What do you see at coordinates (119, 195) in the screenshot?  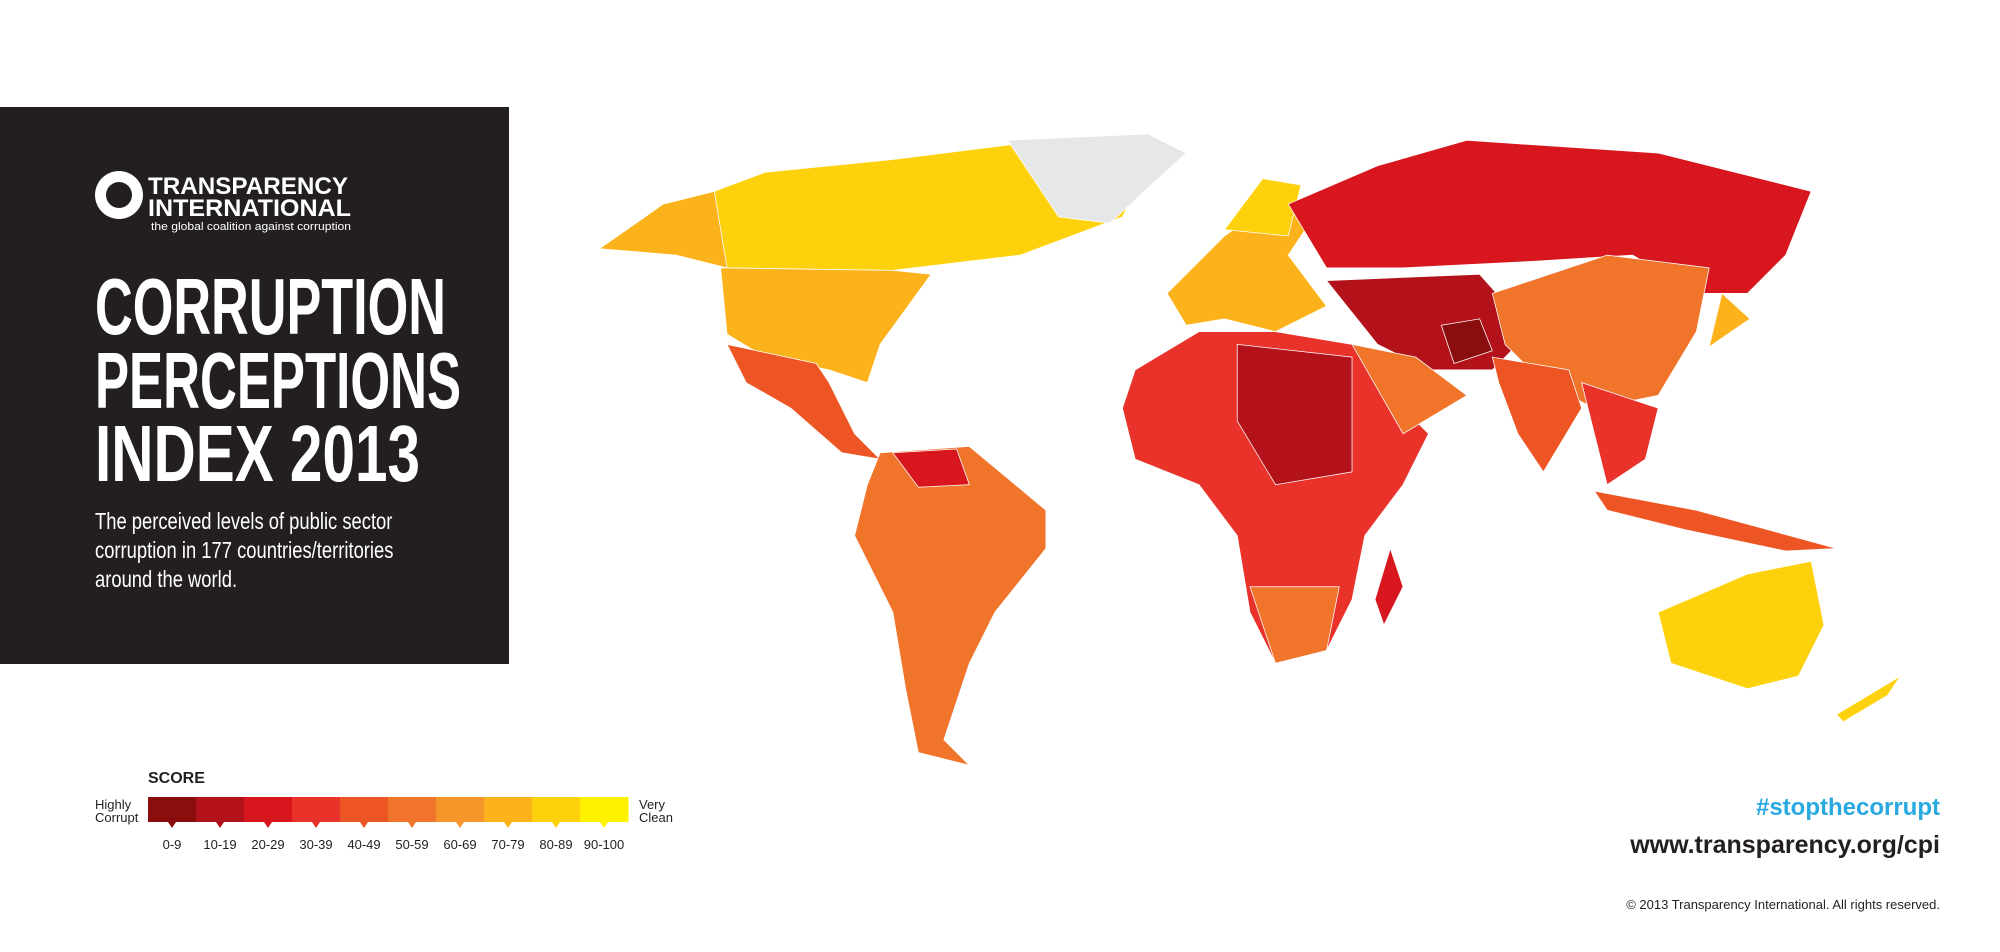 I see `logo-mark` at bounding box center [119, 195].